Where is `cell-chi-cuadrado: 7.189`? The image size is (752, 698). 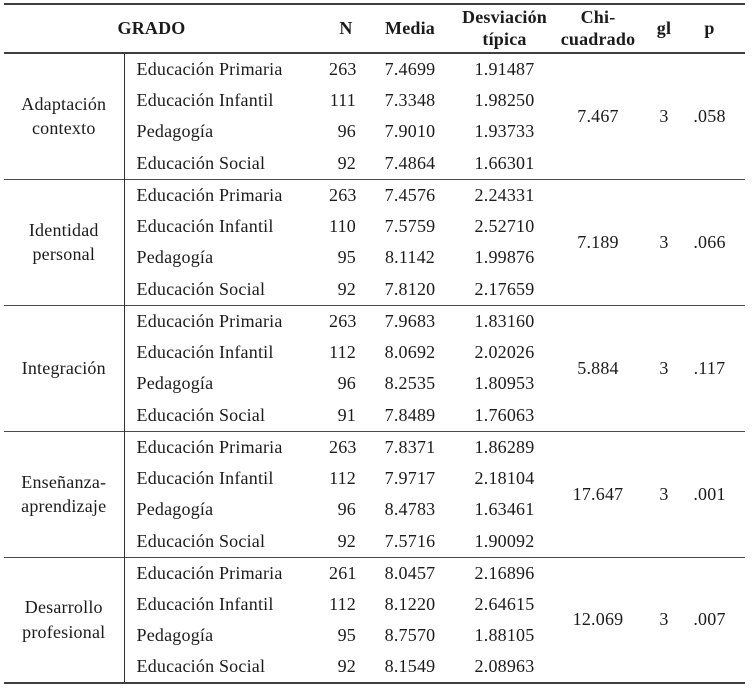
cell-chi-cuadrado: 7.189 is located at coordinates (598, 241).